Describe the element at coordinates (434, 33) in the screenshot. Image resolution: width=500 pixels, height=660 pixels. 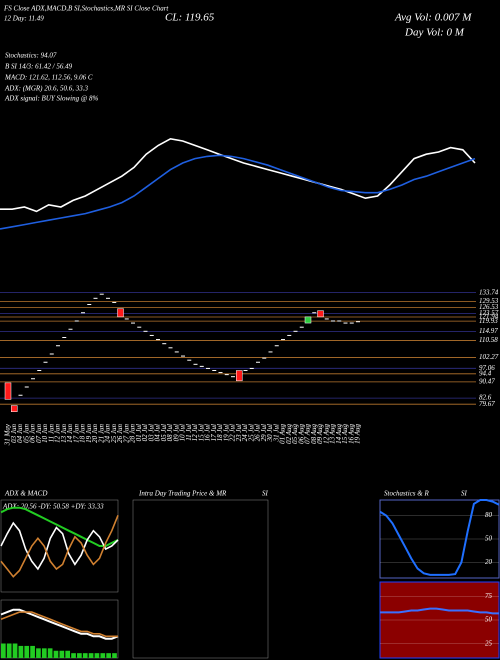
I see `header-text: Day Vol: 0 M` at that location.